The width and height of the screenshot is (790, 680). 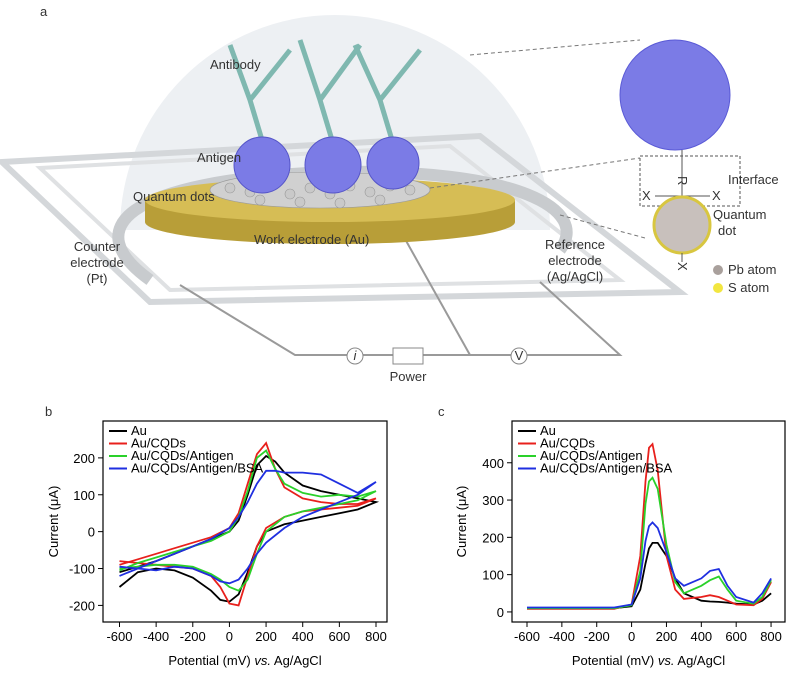 I want to click on s-atom-icon, so click(x=718, y=288).